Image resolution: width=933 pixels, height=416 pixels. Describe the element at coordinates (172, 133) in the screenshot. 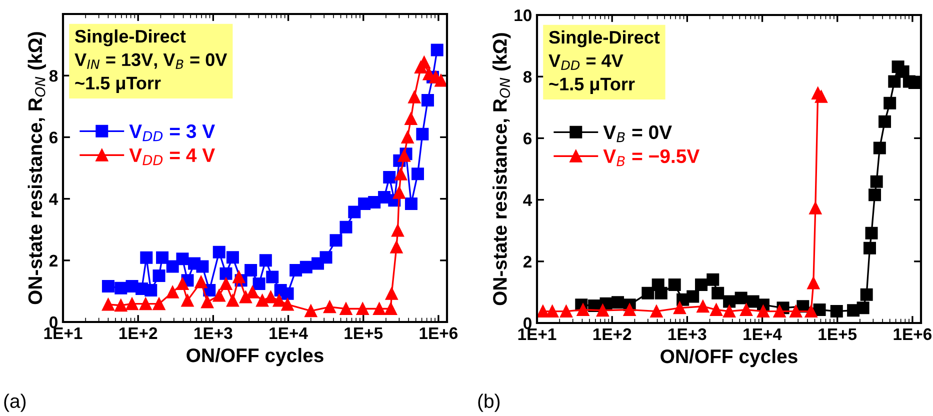

I see `legend-label: V$_{DD}$ = 3 V` at that location.